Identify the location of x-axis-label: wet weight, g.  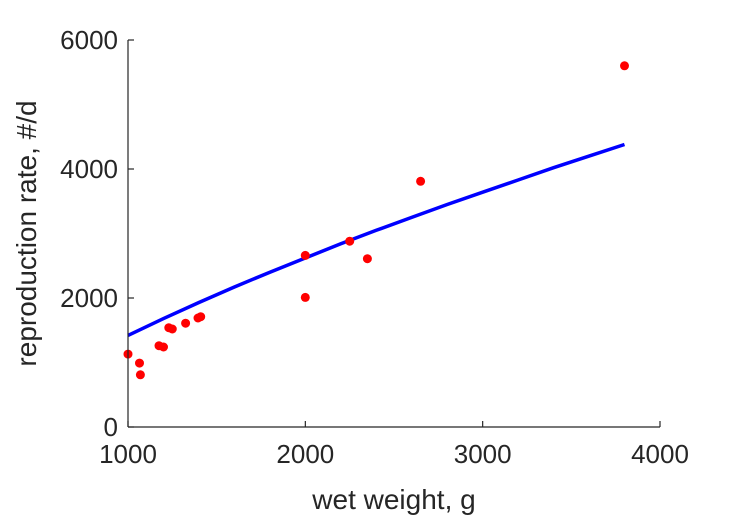
(393, 499).